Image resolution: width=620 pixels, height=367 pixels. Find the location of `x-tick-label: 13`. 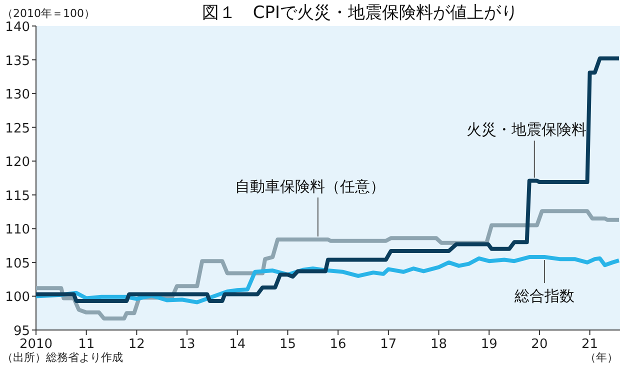

x-tick-label: 13 is located at coordinates (187, 344).